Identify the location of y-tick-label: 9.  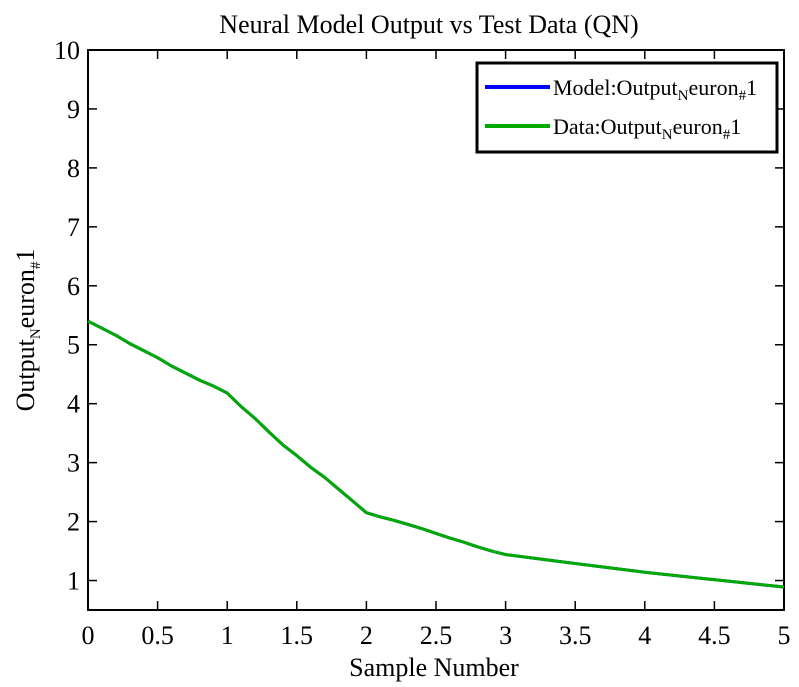
(73, 109).